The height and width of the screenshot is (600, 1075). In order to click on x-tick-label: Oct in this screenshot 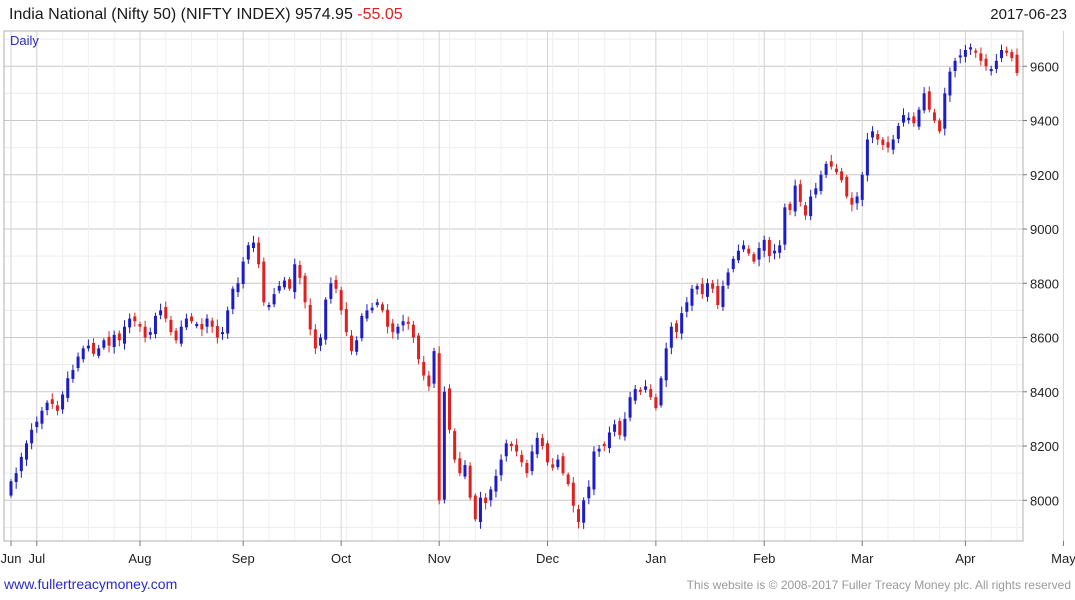, I will do `click(341, 558)`.